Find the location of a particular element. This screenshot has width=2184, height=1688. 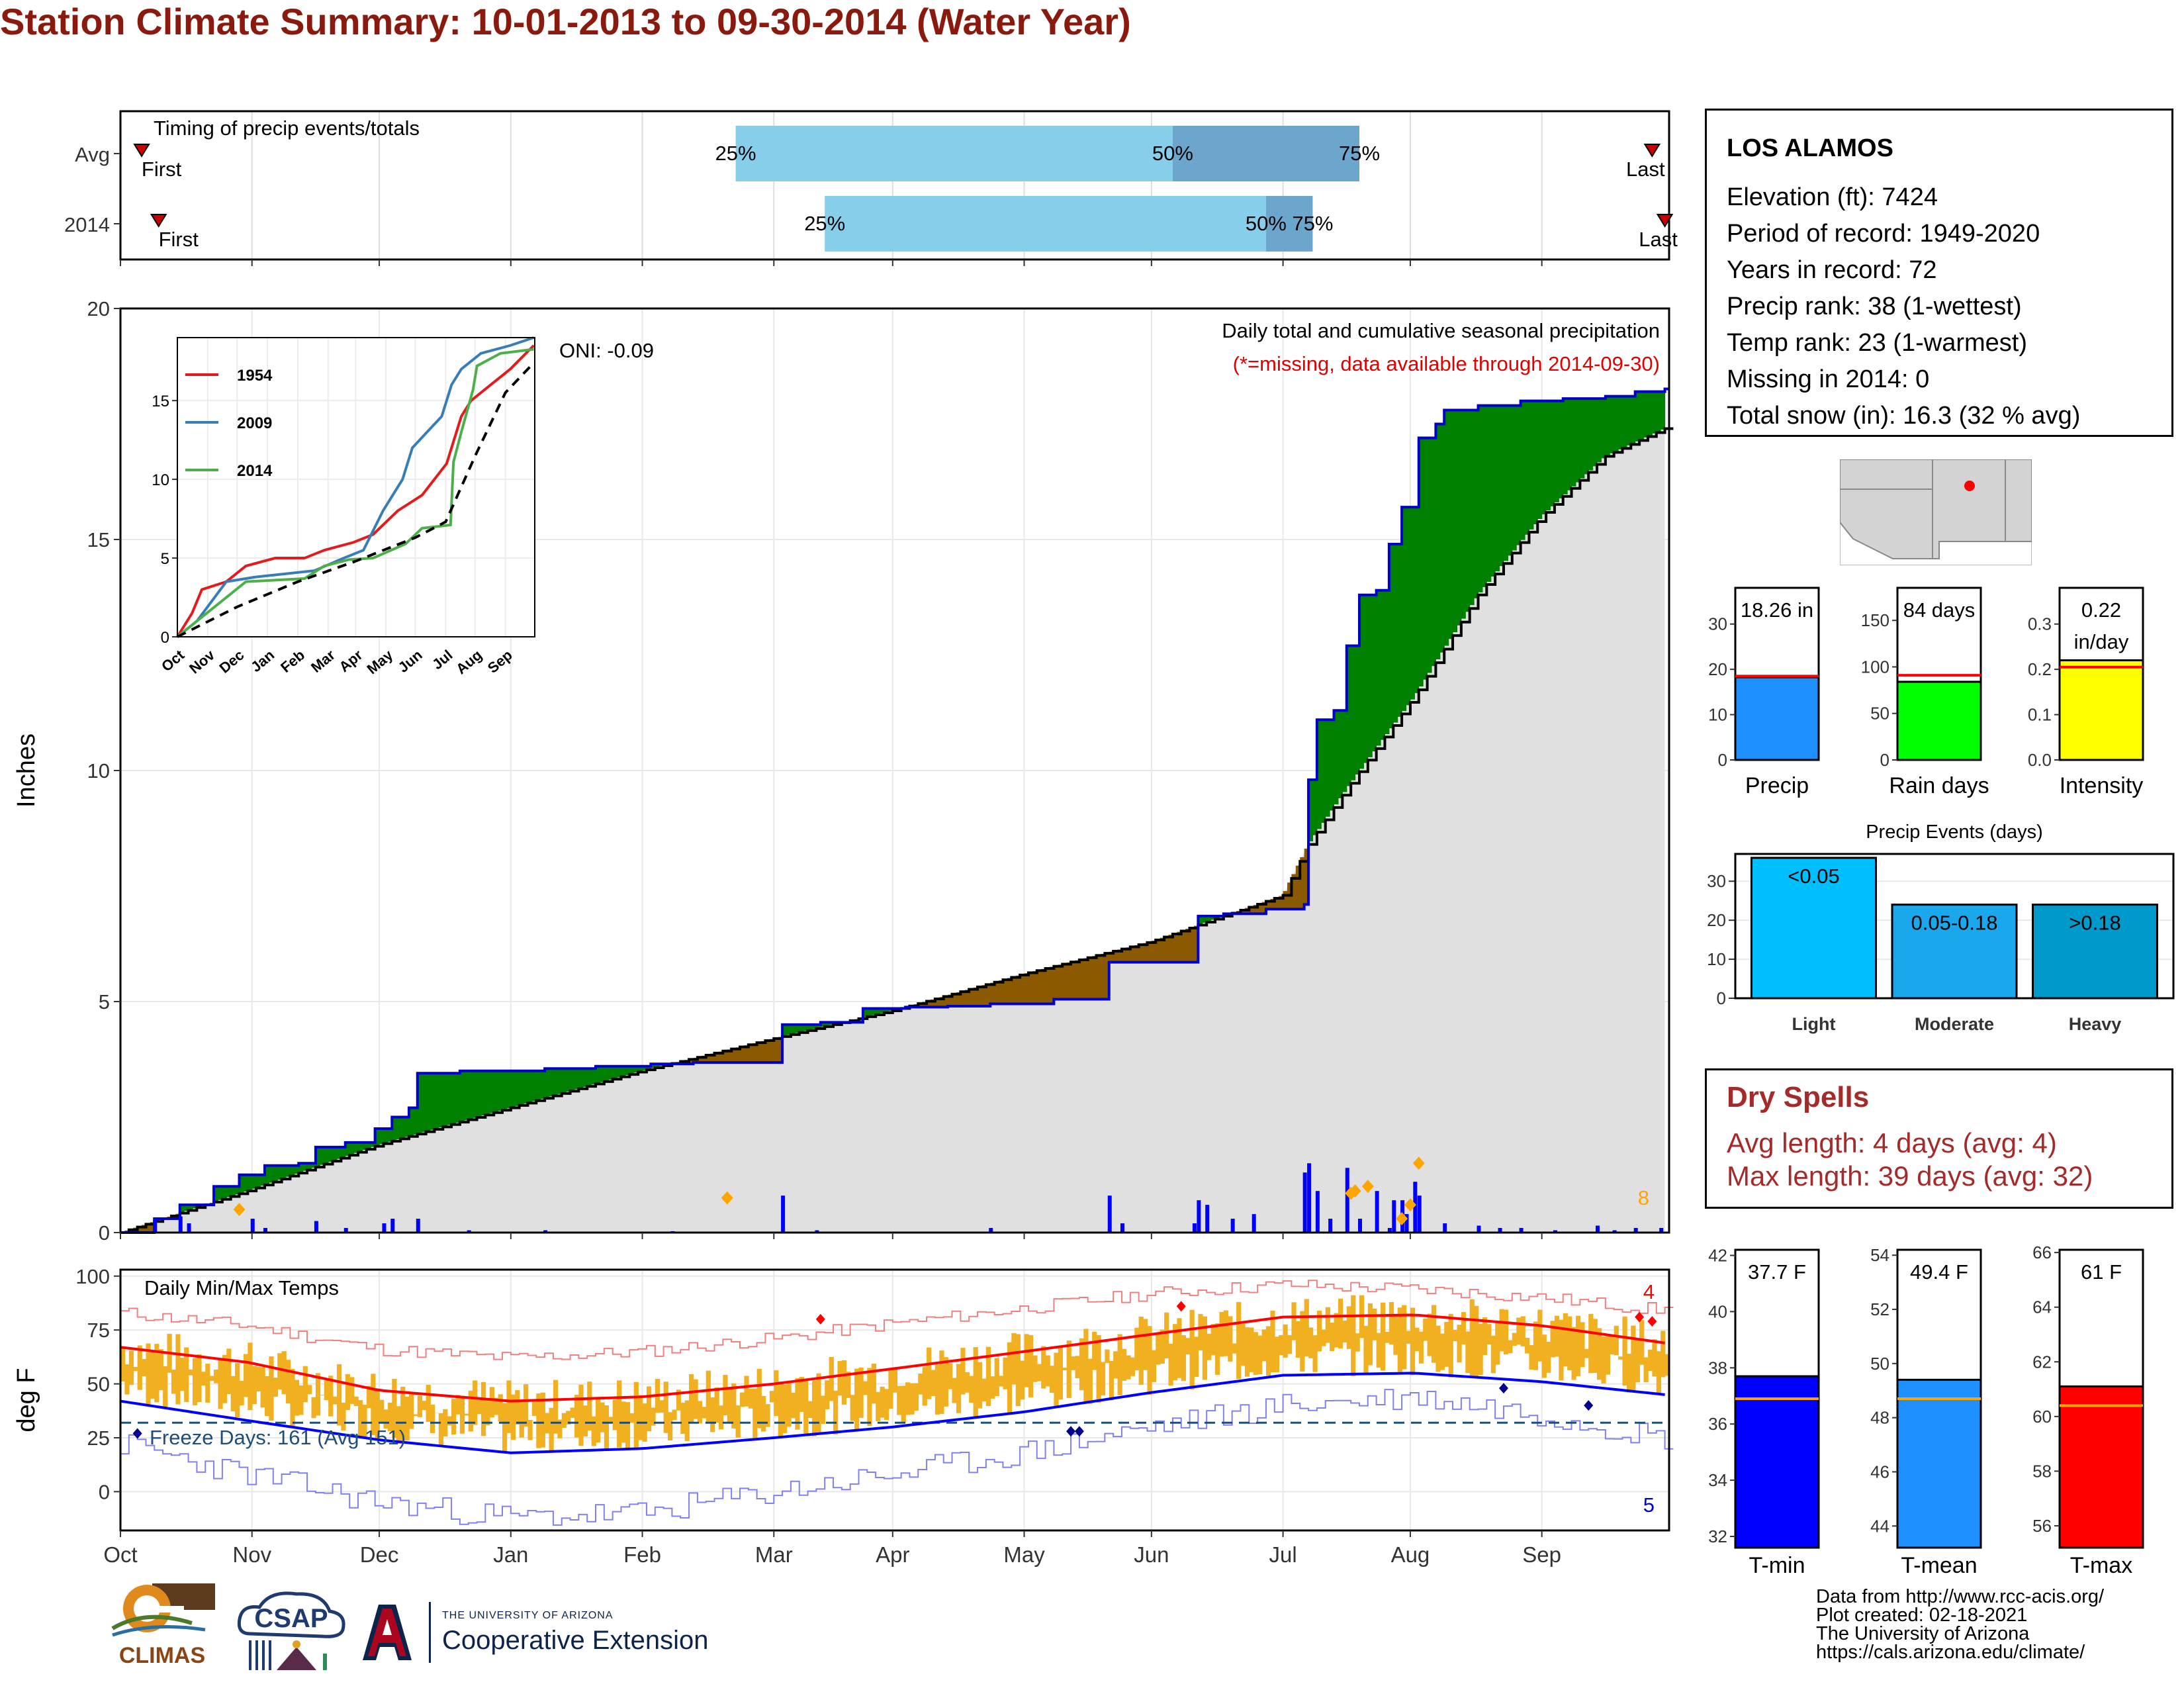

temp-x-tick-label: Oct is located at coordinates (120, 1554).